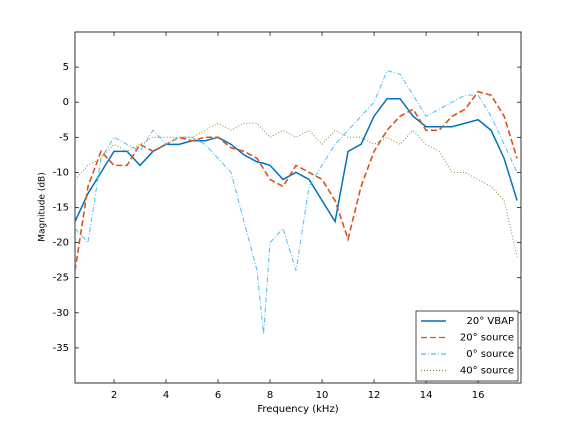  I want to click on x-tick-label: 4, so click(166, 395).